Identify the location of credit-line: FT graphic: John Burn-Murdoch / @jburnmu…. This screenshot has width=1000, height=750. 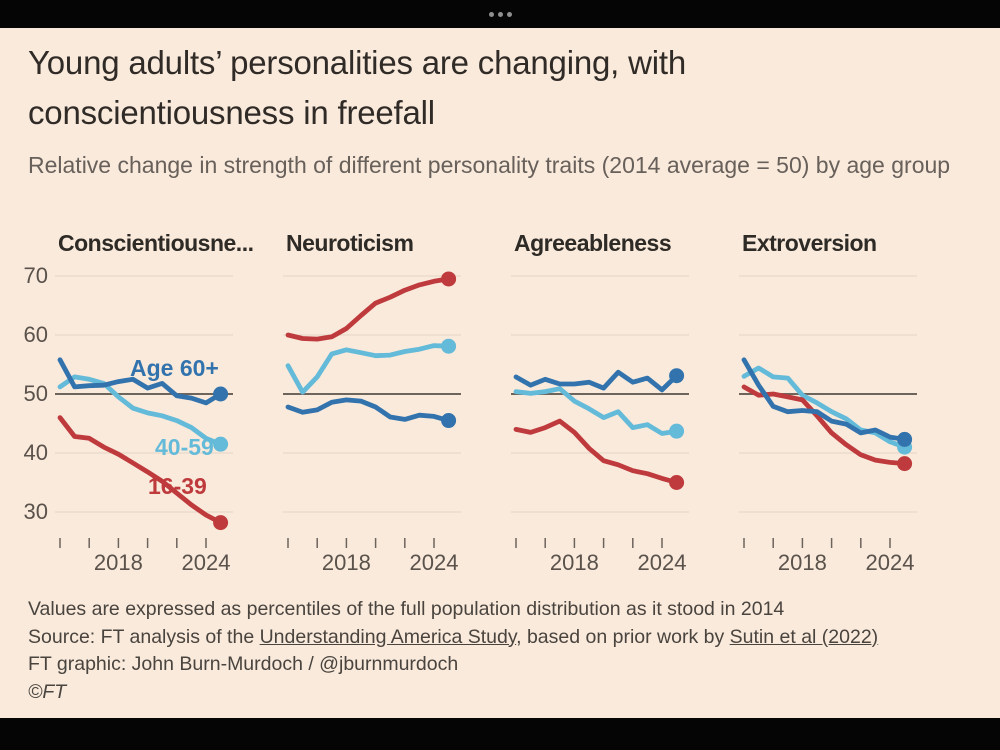
(243, 664).